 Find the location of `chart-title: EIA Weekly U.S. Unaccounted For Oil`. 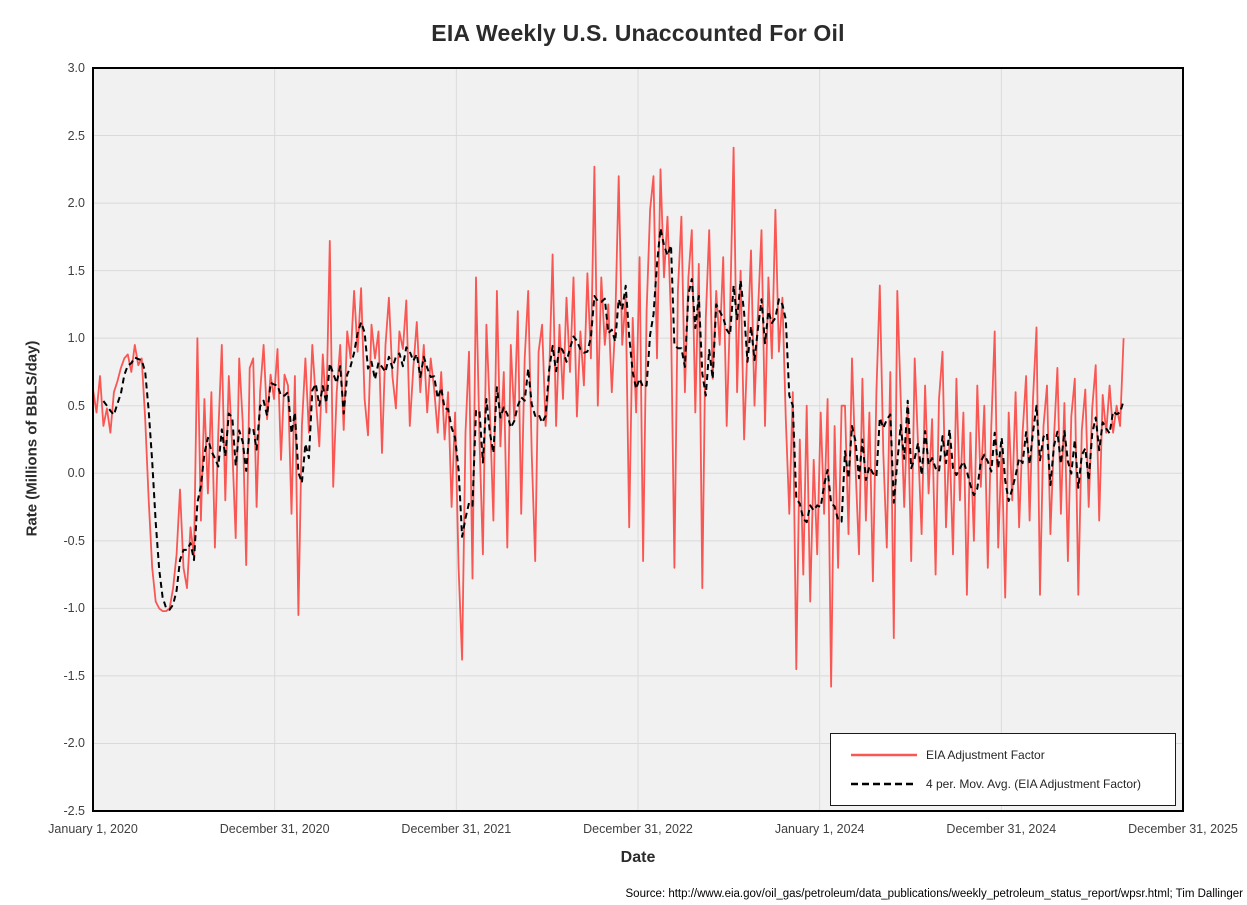

chart-title: EIA Weekly U.S. Unaccounted For Oil is located at coordinates (638, 33).